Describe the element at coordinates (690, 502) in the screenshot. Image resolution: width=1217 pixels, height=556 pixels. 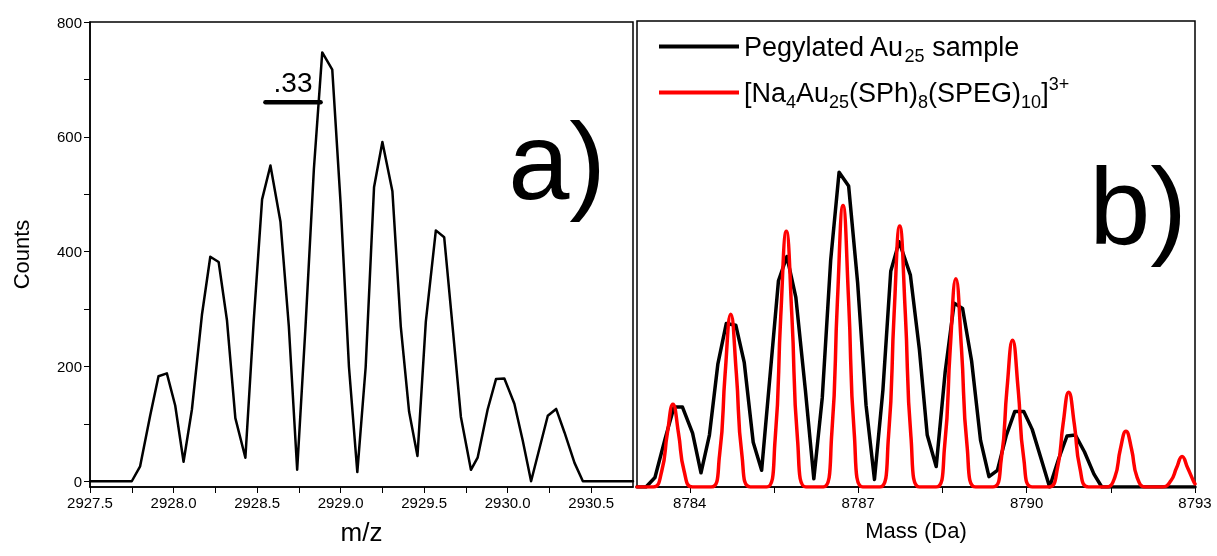
I see `x-tick-label: 8784` at that location.